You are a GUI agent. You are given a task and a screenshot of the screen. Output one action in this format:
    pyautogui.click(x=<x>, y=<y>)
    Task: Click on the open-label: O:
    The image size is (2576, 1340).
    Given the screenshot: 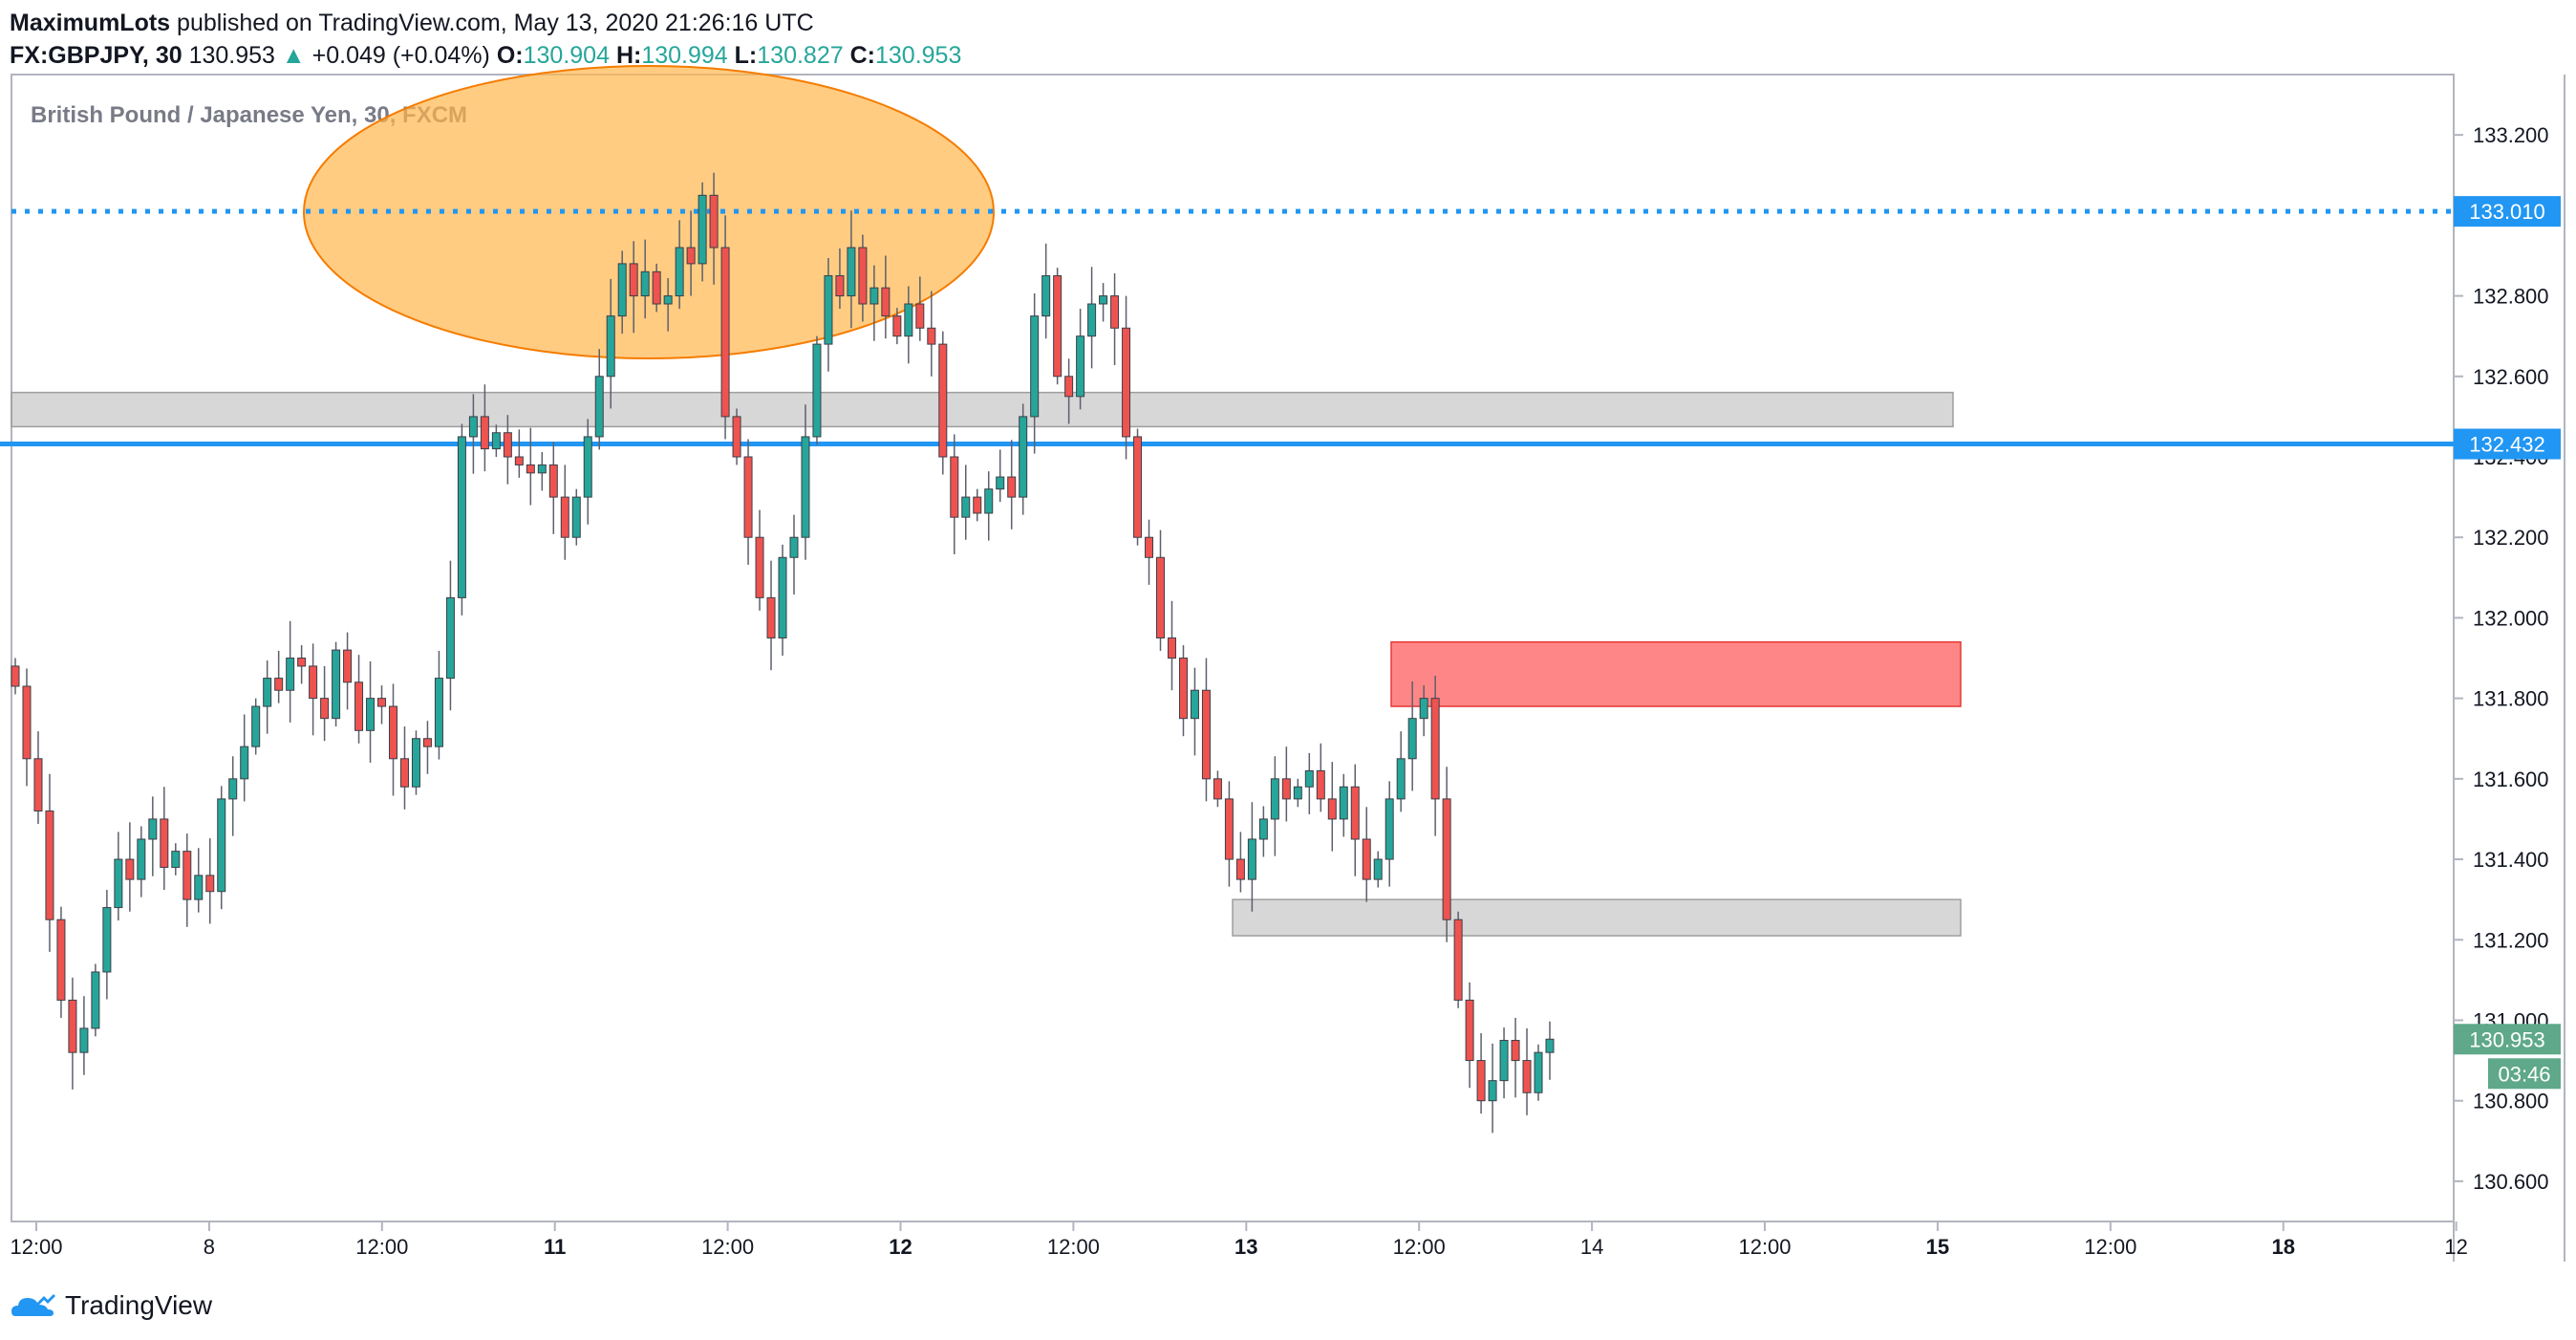 What is the action you would take?
    pyautogui.click(x=510, y=55)
    